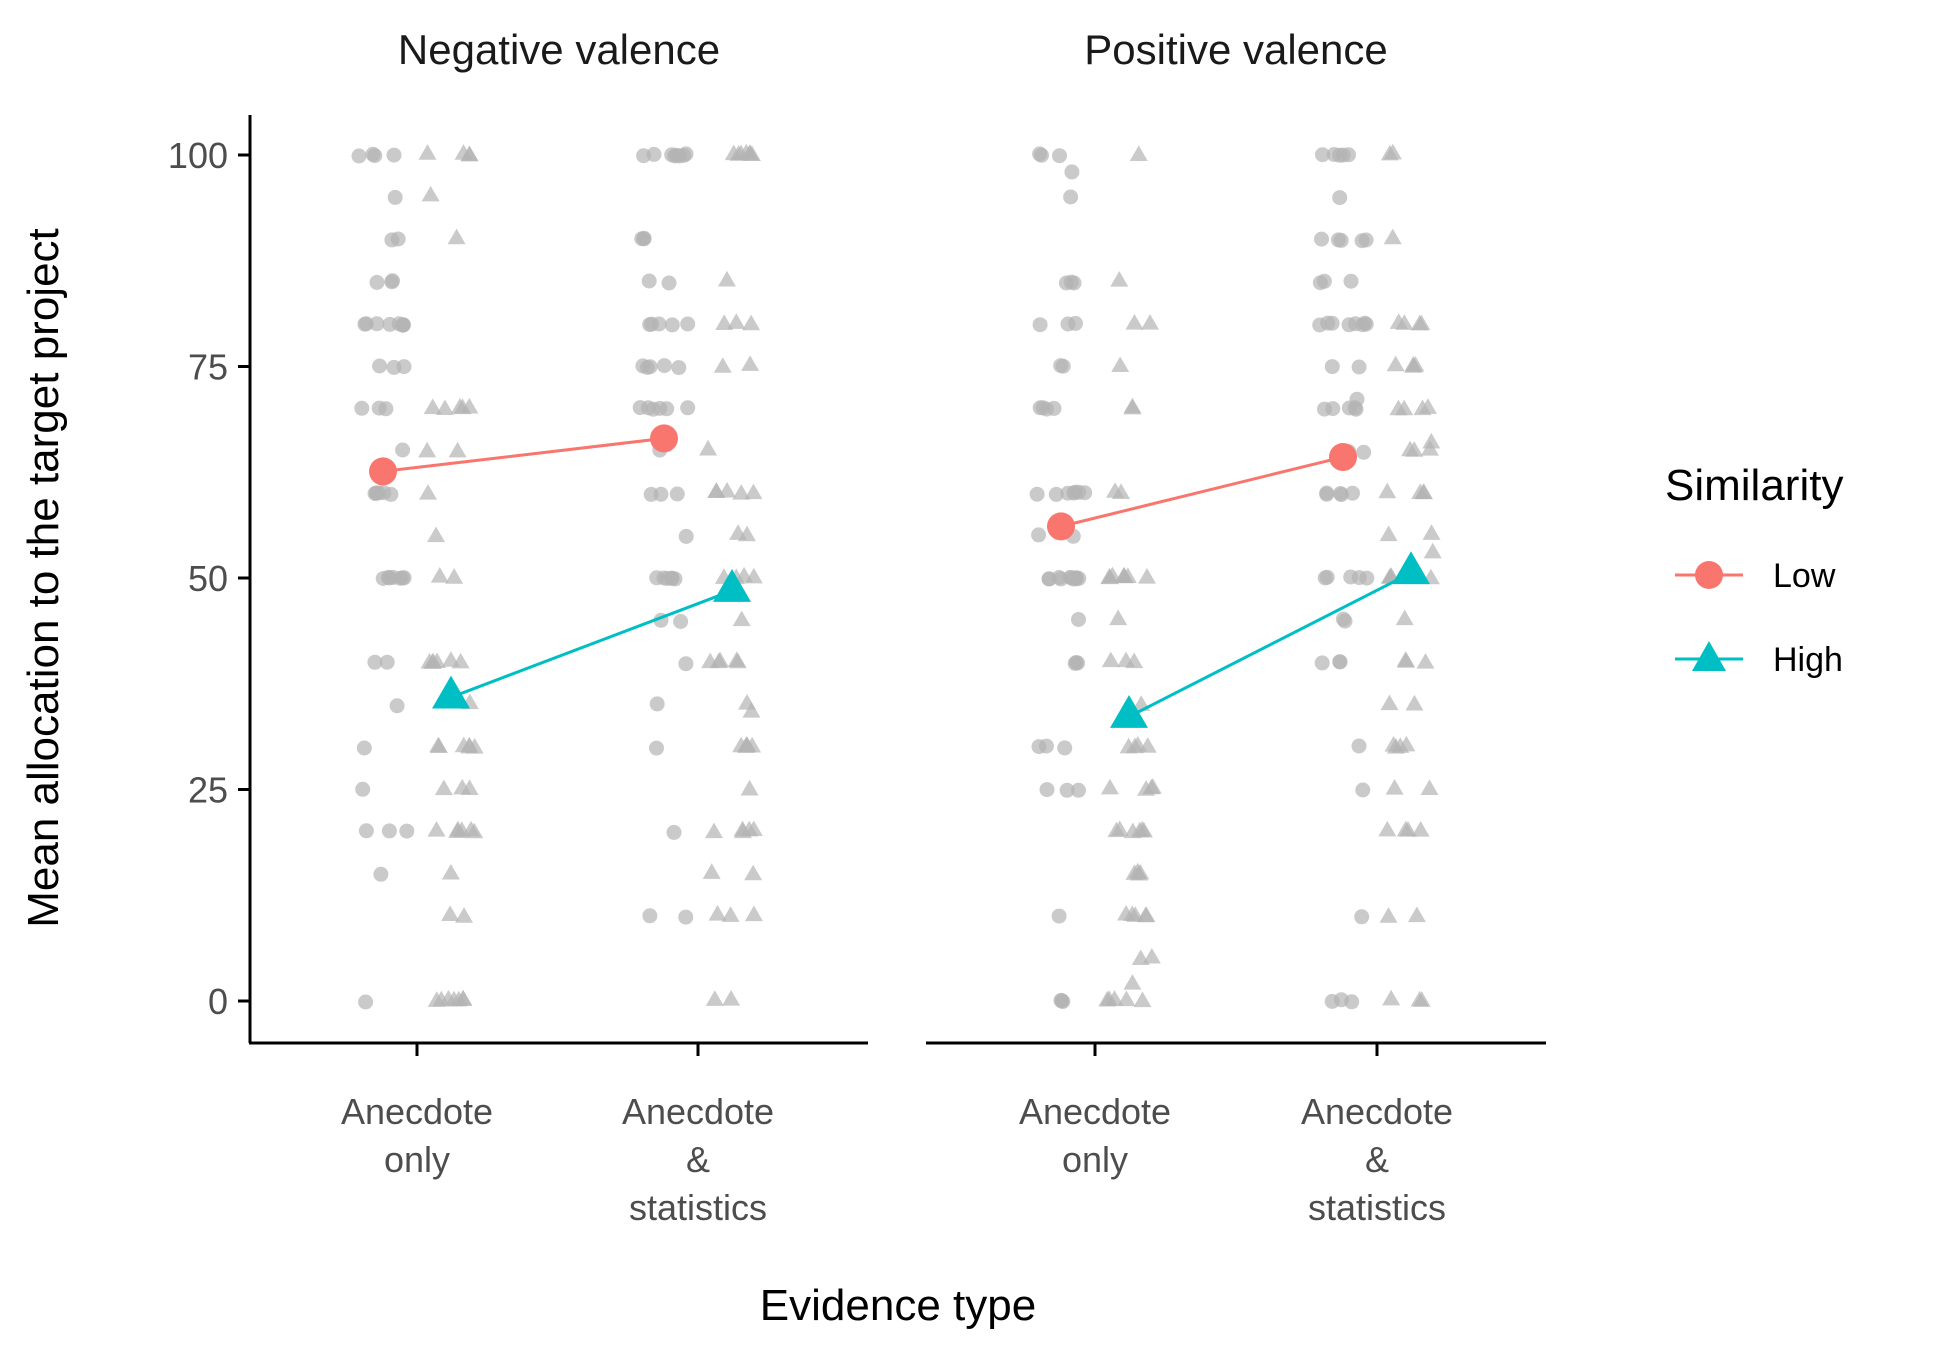  I want to click on y-tick-label-0: 0, so click(218, 1001).